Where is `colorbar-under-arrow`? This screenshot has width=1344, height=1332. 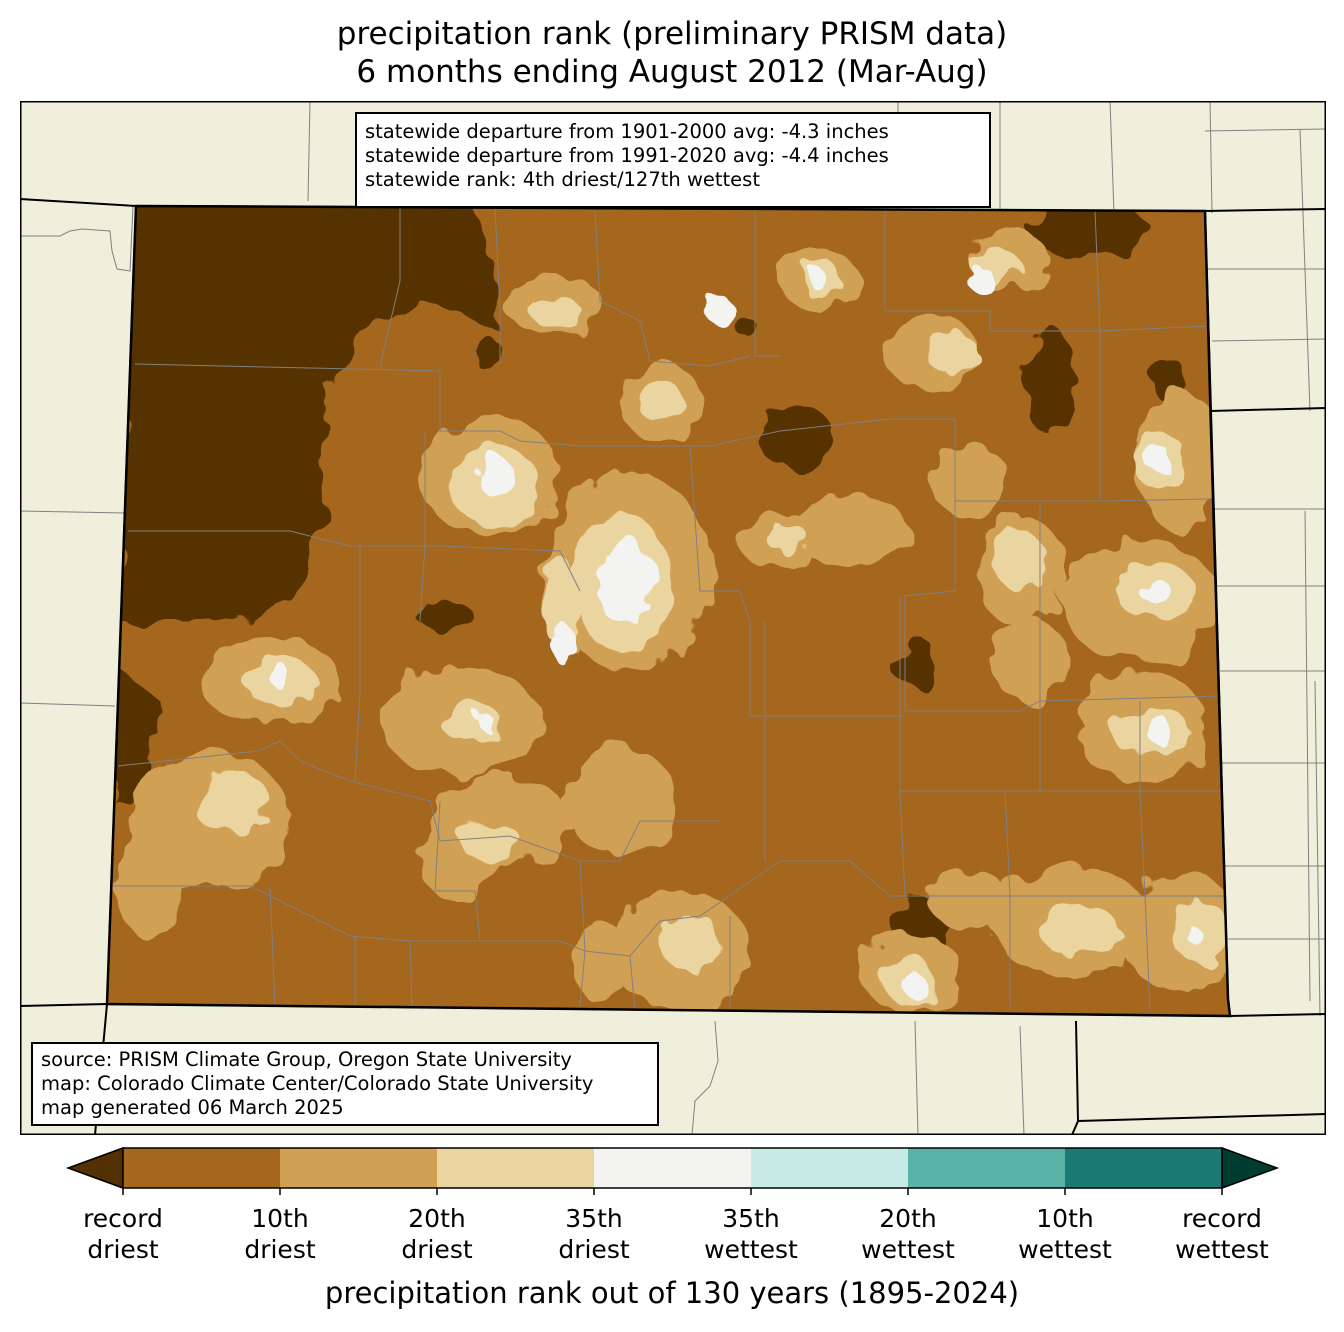
colorbar-under-arrow is located at coordinates (94, 1168).